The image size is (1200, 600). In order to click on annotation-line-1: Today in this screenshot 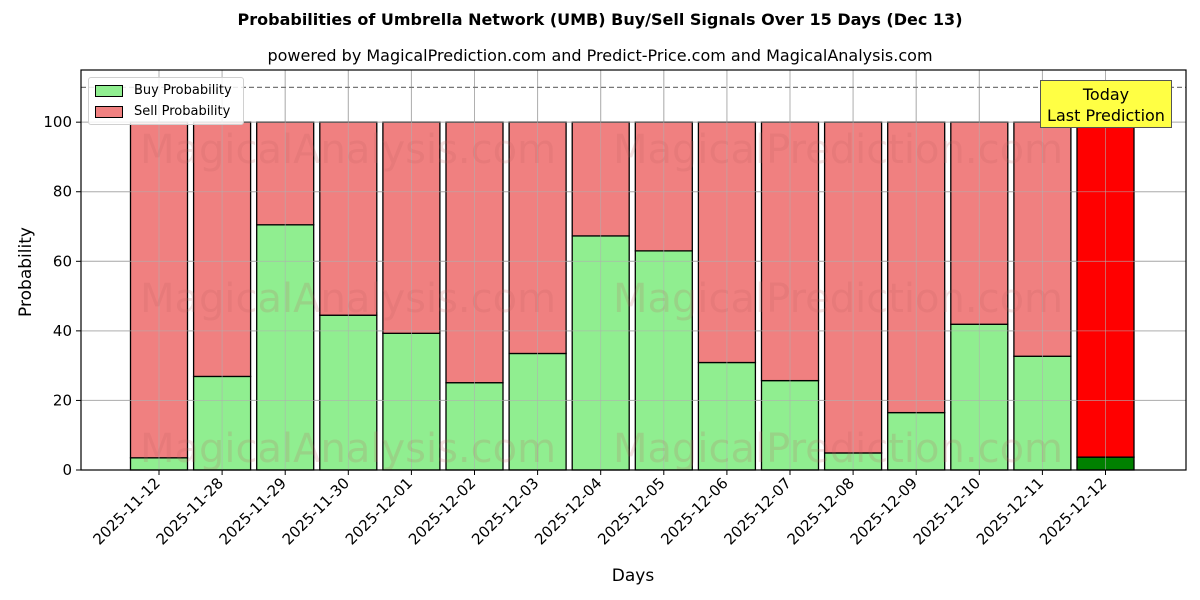, I will do `click(1106, 94)`.